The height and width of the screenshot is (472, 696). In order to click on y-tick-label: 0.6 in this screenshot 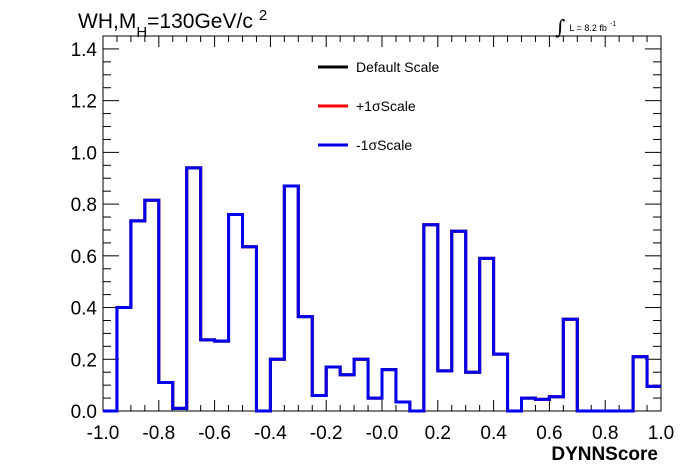, I will do `click(84, 257)`.